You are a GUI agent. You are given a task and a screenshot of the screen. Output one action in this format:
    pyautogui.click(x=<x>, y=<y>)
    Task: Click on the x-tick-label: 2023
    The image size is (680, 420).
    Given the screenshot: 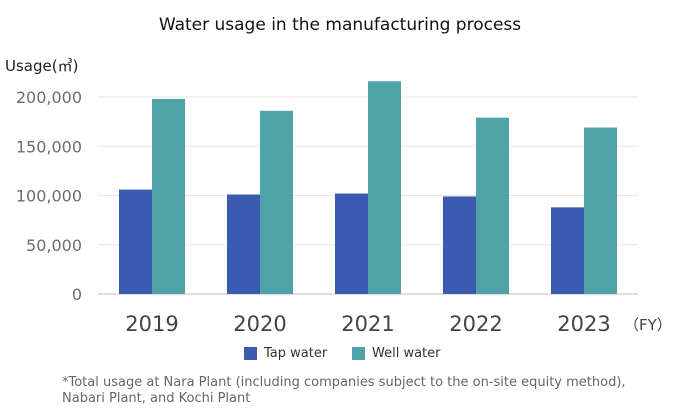 What is the action you would take?
    pyautogui.click(x=583, y=324)
    